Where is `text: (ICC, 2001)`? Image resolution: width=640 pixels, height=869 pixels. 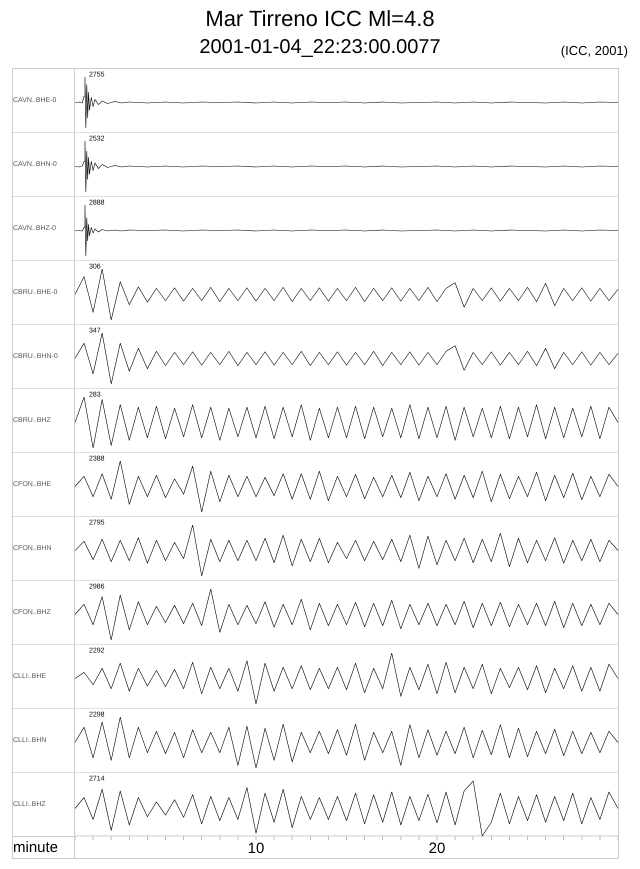
text: (ICC, 2001) is located at coordinates (594, 50).